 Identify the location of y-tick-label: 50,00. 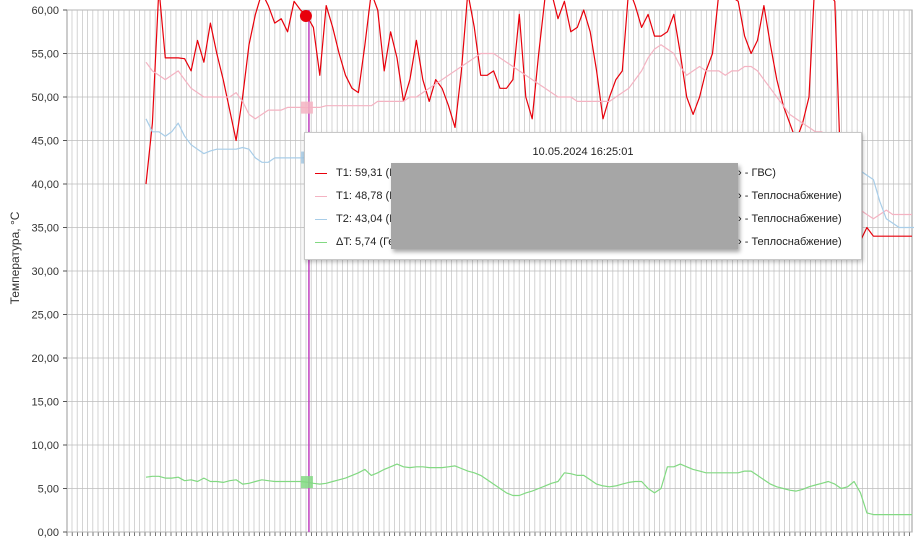
(45, 98).